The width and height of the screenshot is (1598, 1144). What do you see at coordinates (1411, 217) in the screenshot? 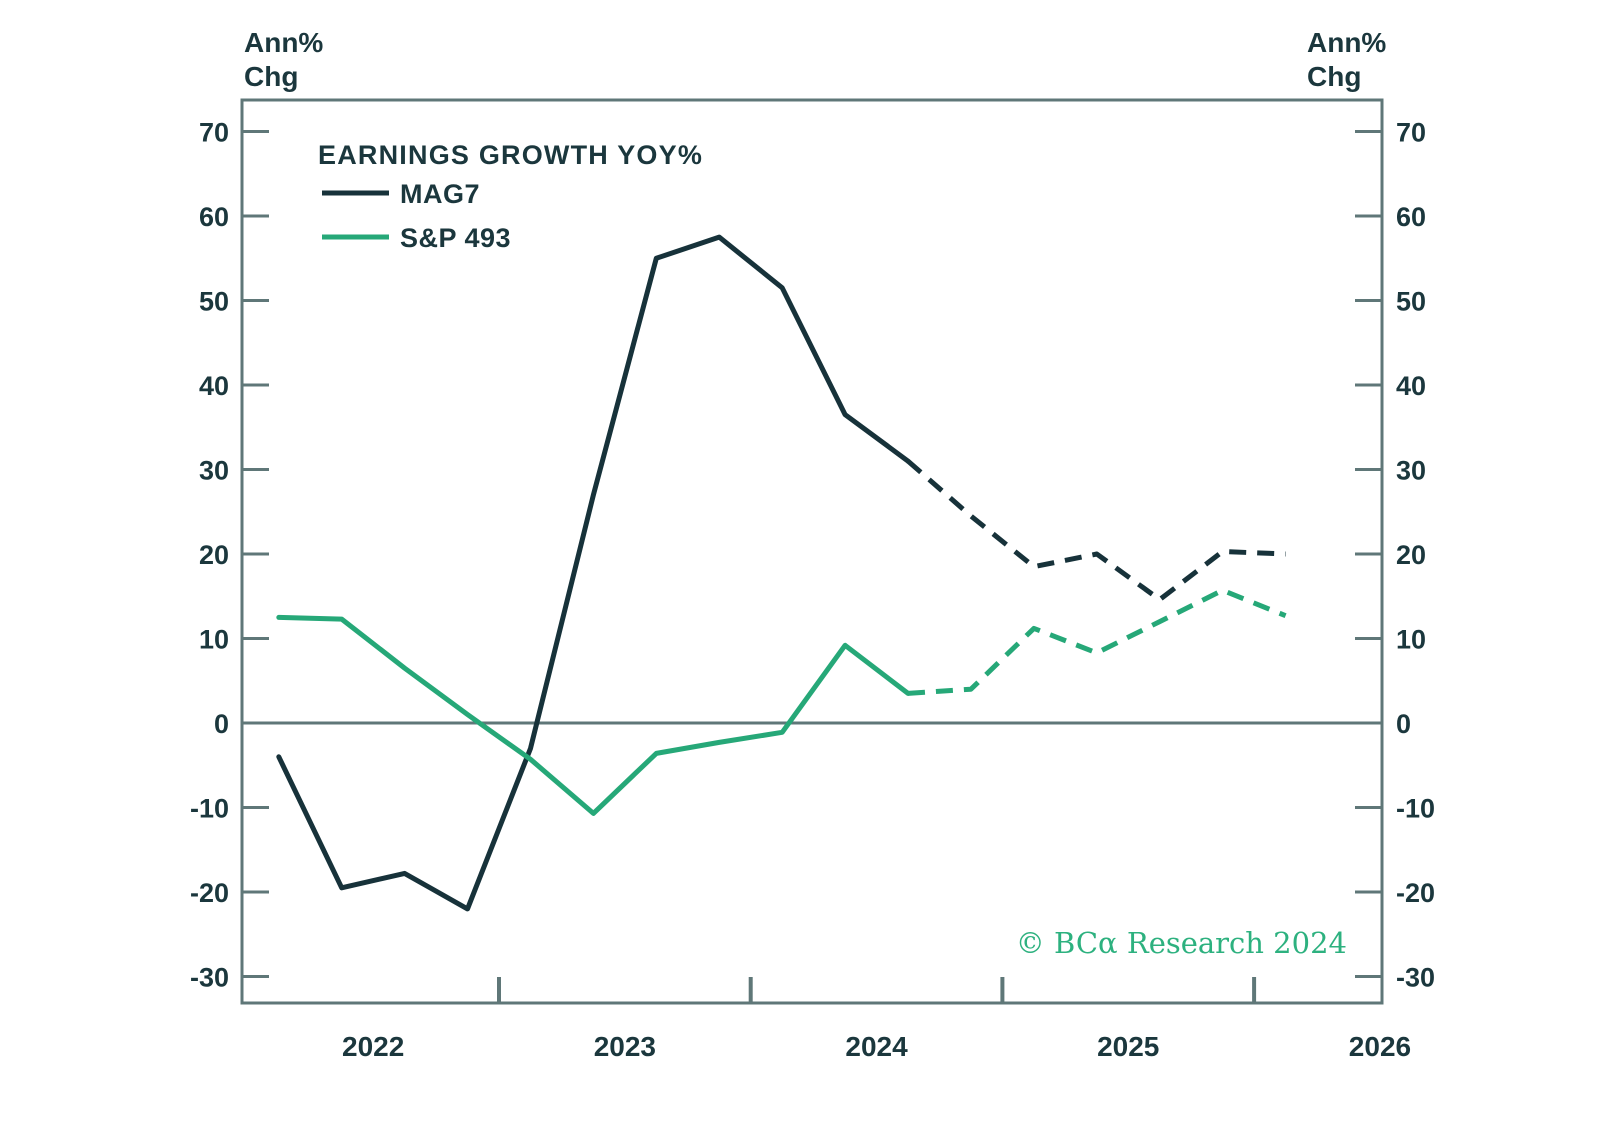
I see `y-tick-label-right: 60` at bounding box center [1411, 217].